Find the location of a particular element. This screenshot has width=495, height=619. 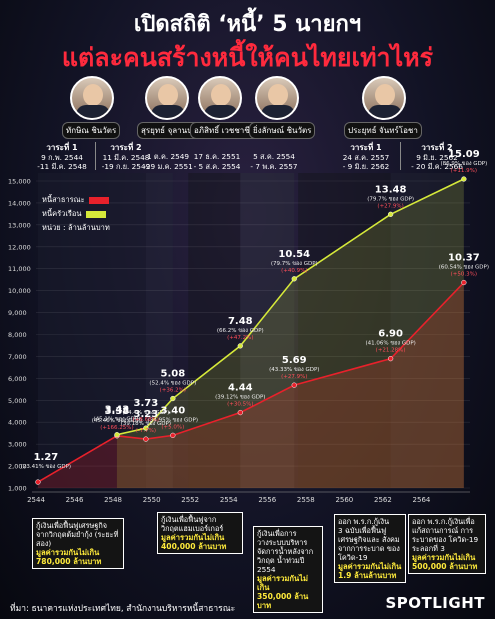

y-tick-label: 15,000 is located at coordinates (19, 182).